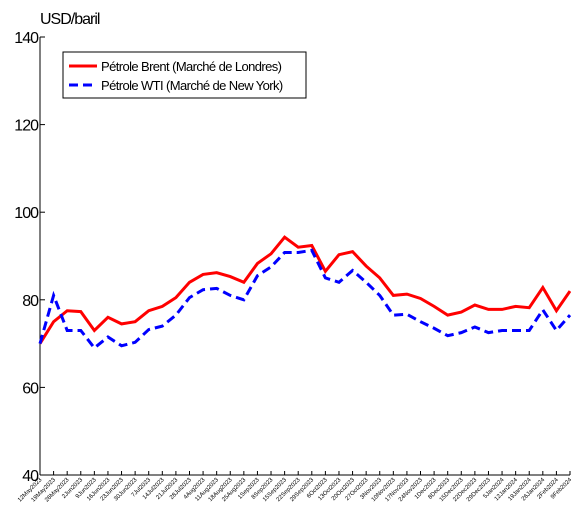 The height and width of the screenshot is (521, 571). Describe the element at coordinates (192, 85) in the screenshot. I see `legend-label: Pétrole WTI (Marché de New York)` at that location.